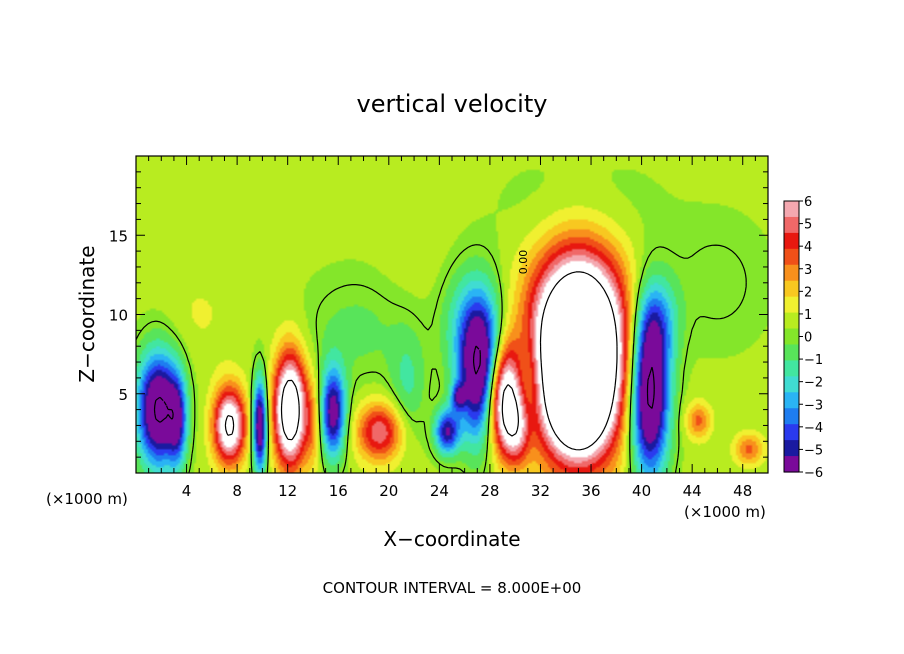  Describe the element at coordinates (813, 360) in the screenshot. I see `colorbar-tick-label: −1` at that location.